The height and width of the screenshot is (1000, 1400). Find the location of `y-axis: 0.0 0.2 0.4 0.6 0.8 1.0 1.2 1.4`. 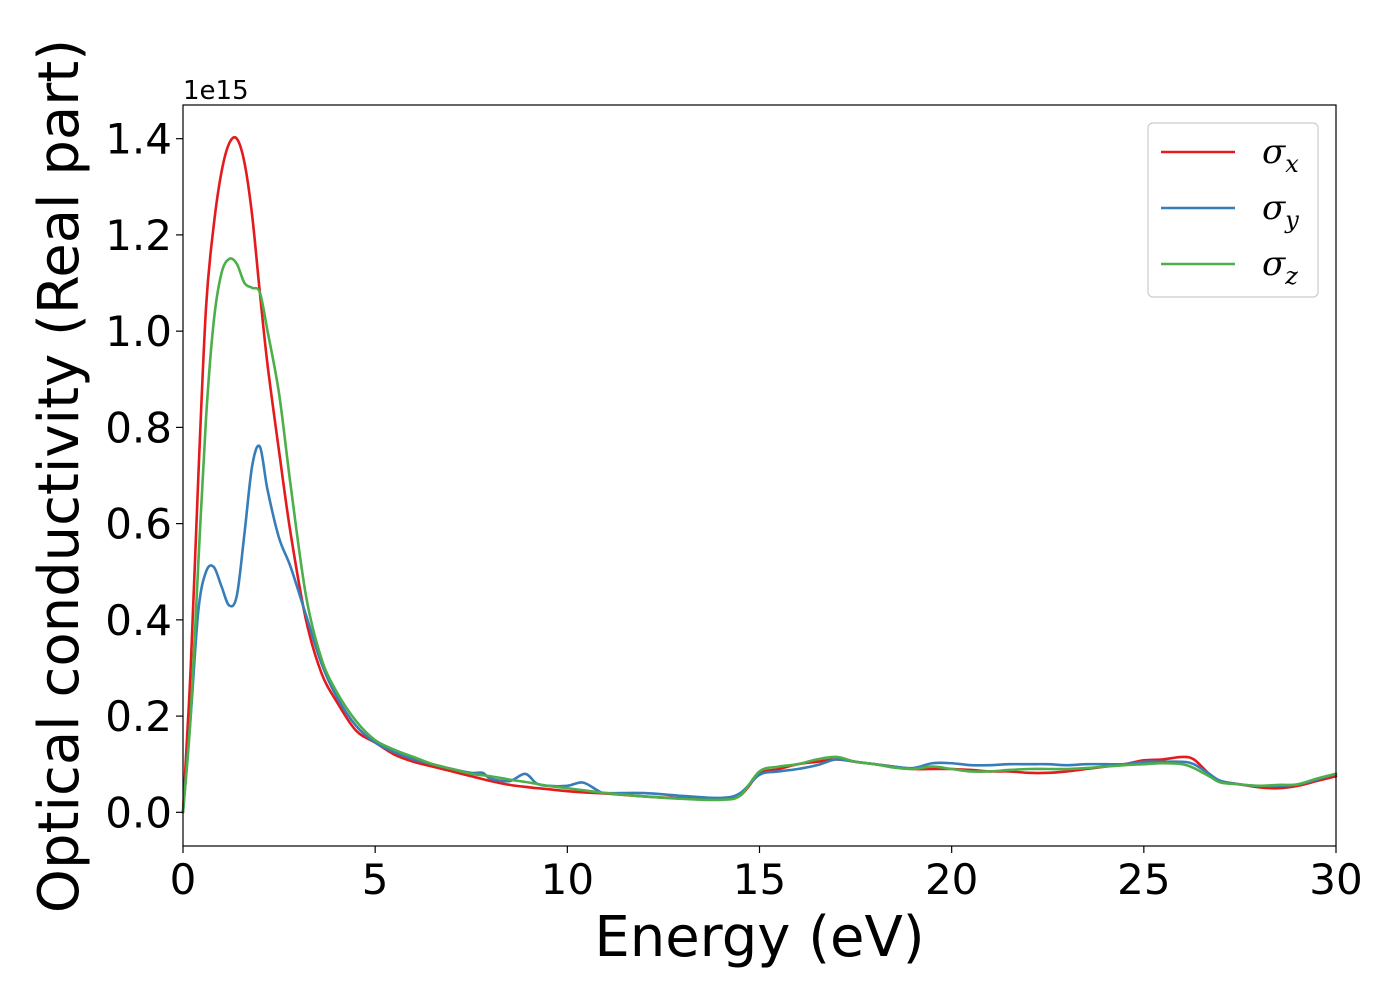

y-axis: 0.0 0.2 0.4 0.6 0.8 1.0 1.2 1.4 is located at coordinates (144, 476).